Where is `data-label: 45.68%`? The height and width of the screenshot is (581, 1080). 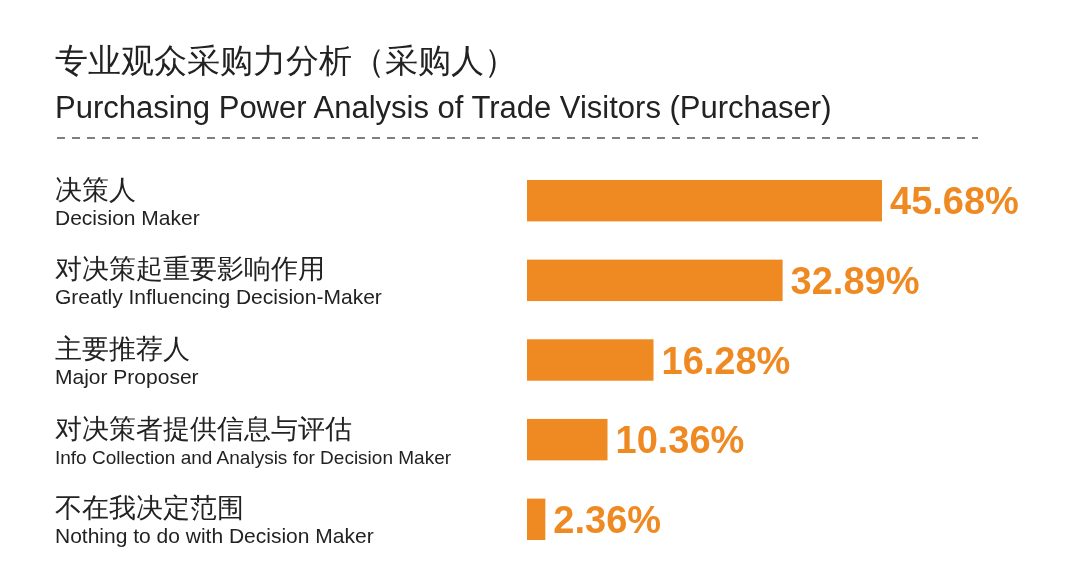
data-label: 45.68% is located at coordinates (954, 201).